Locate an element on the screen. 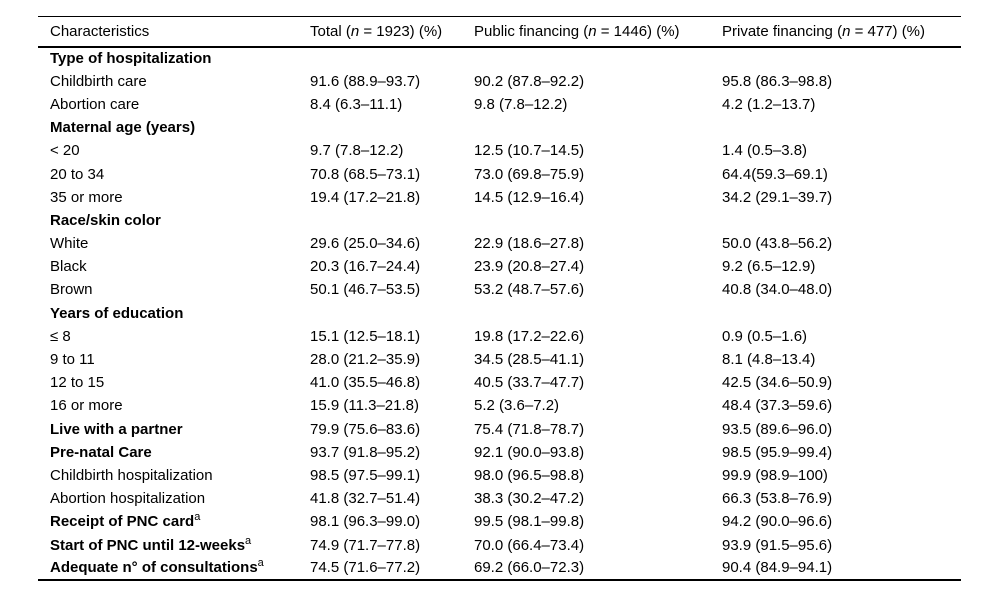 Image resolution: width=1000 pixels, height=599 pixels. col-header-total-text: Total ( is located at coordinates (330, 31).